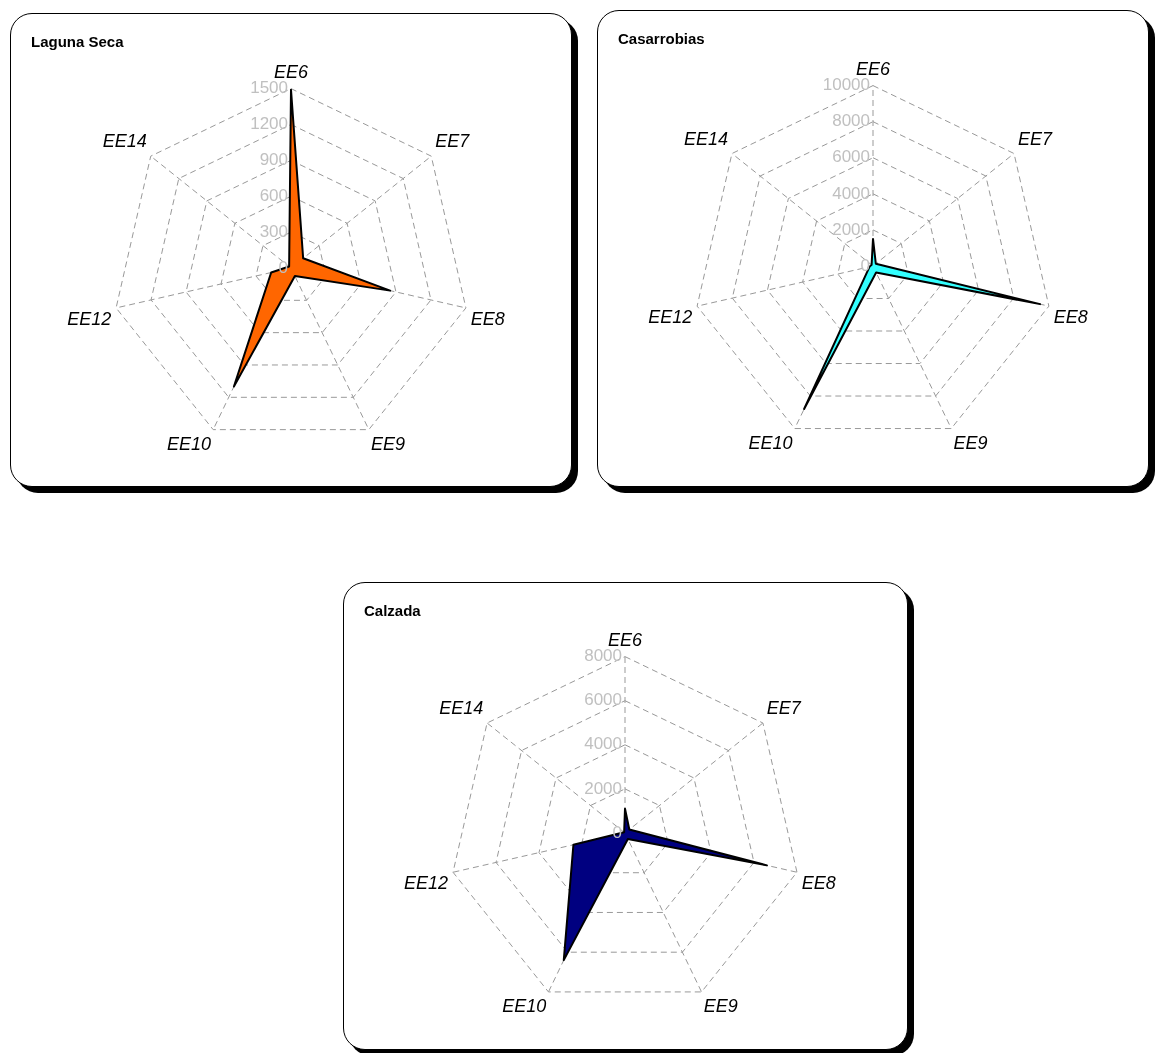  What do you see at coordinates (78, 42) in the screenshot?
I see `chart-title: Laguna Seca` at bounding box center [78, 42].